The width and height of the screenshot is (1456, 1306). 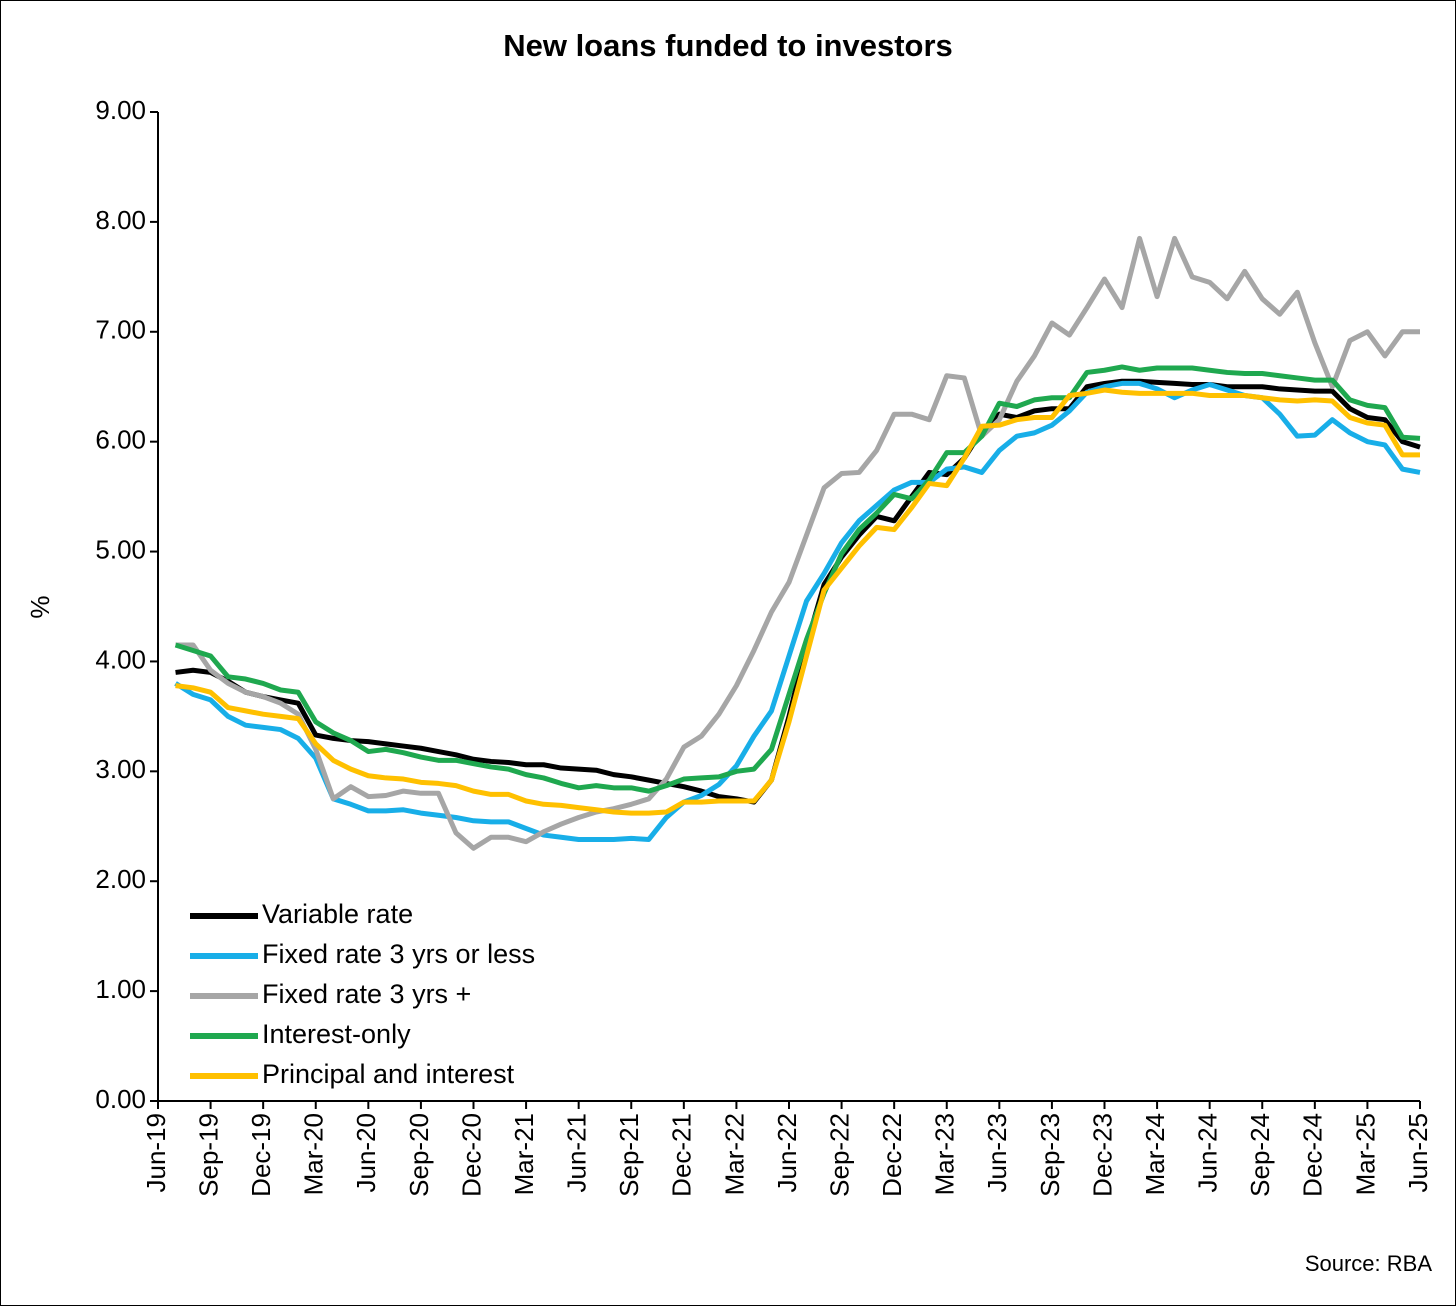 I want to click on x-tick-label: Jun-20, so click(x=366, y=1153).